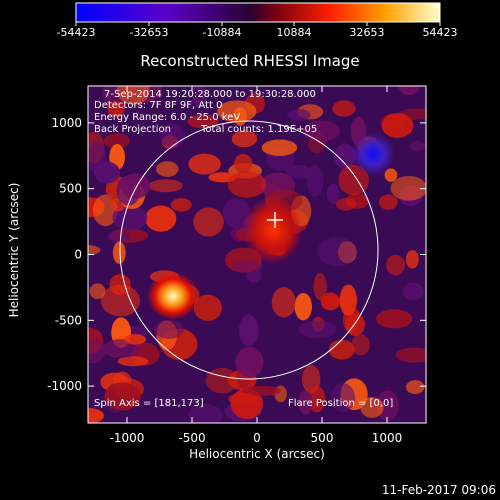 The image size is (500, 500). What do you see at coordinates (273, 230) in the screenshot?
I see `ring-source` at bounding box center [273, 230].